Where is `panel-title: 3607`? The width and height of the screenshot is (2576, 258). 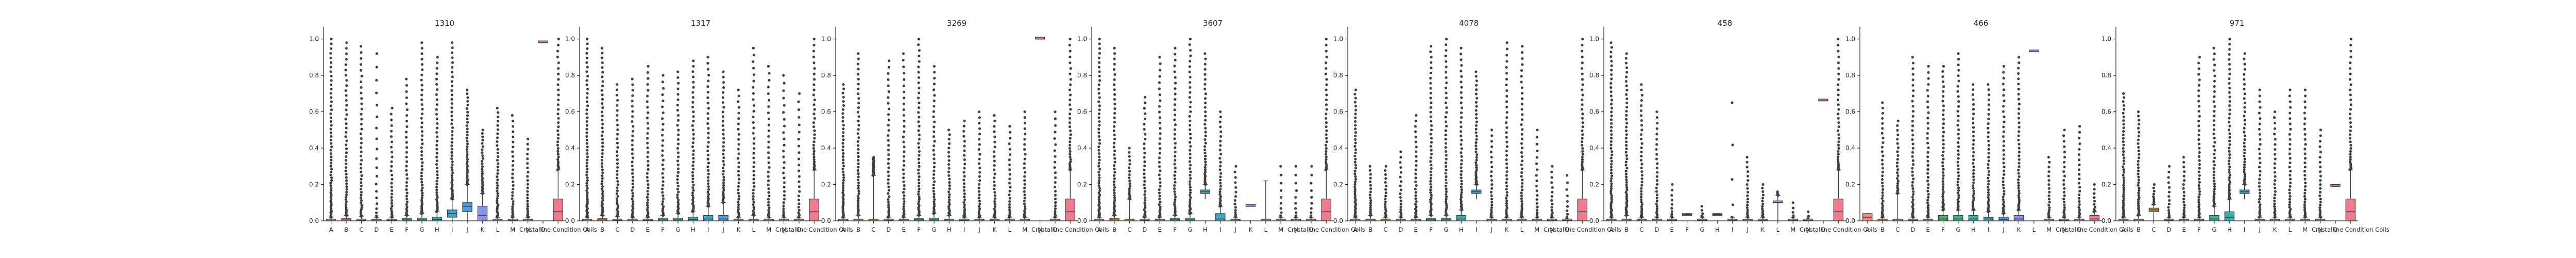 panel-title: 3607 is located at coordinates (1213, 23).